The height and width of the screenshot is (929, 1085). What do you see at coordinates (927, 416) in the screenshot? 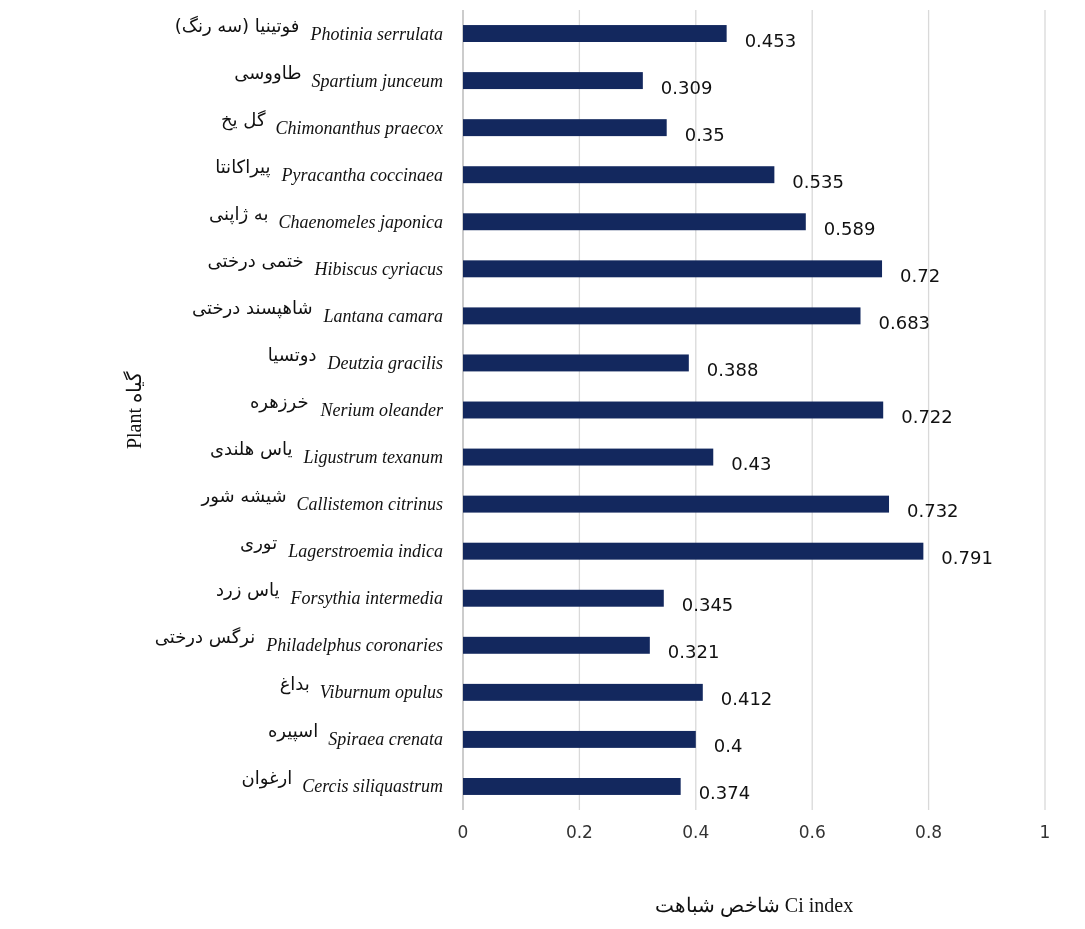
I see `data-label: 0.722` at bounding box center [927, 416].